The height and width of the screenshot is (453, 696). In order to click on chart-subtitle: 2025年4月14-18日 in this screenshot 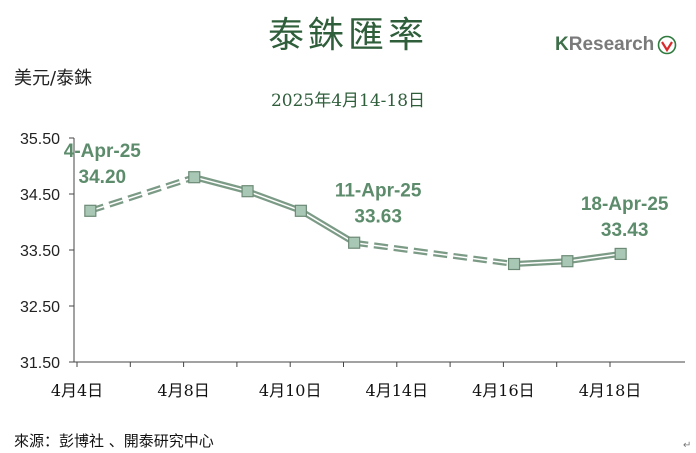, I will do `click(348, 101)`.